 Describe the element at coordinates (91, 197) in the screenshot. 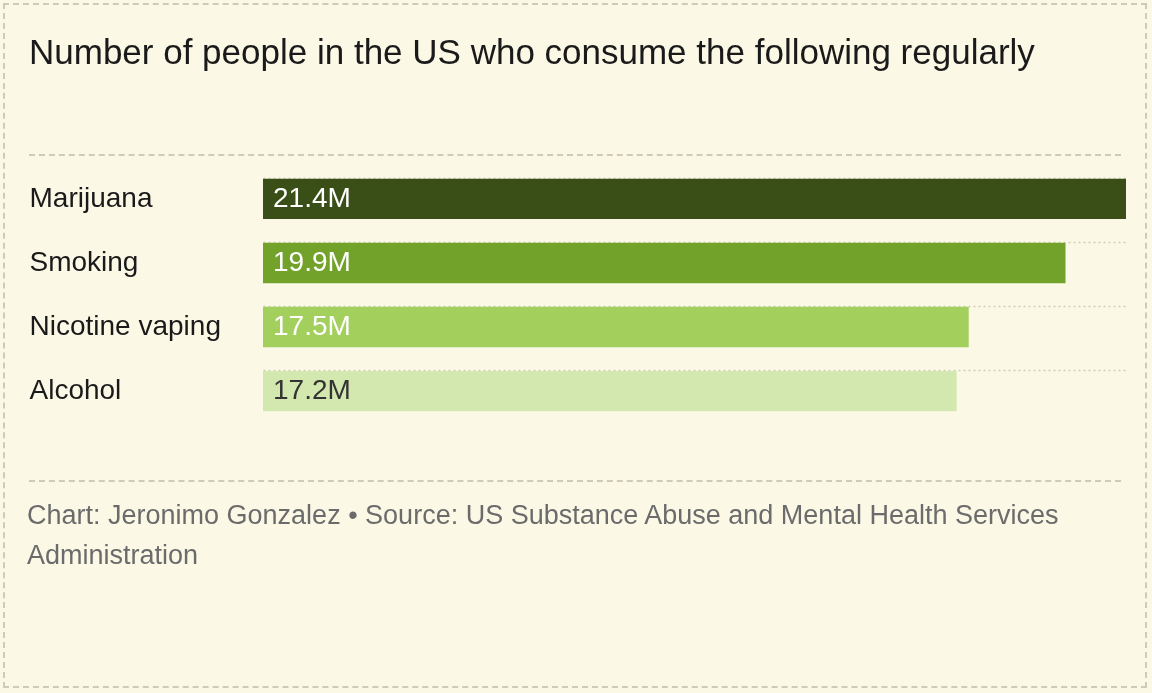

I see `y-tick-label: Marijuana` at that location.